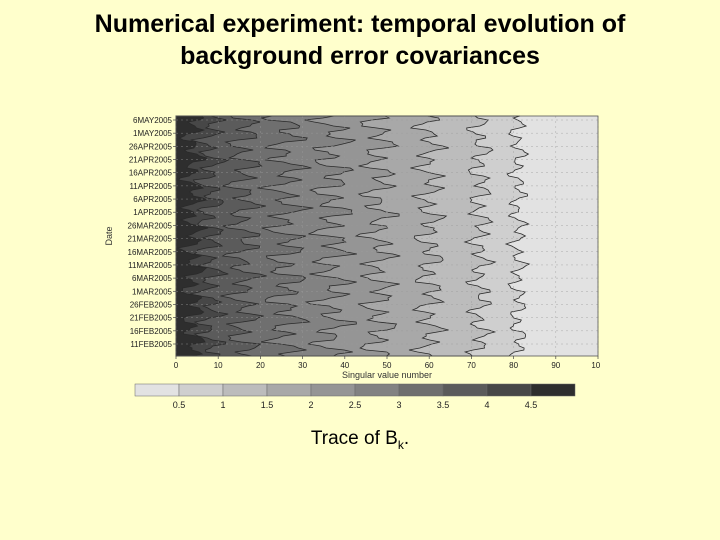  What do you see at coordinates (218, 365) in the screenshot?
I see `x-tick-label: 10` at bounding box center [218, 365].